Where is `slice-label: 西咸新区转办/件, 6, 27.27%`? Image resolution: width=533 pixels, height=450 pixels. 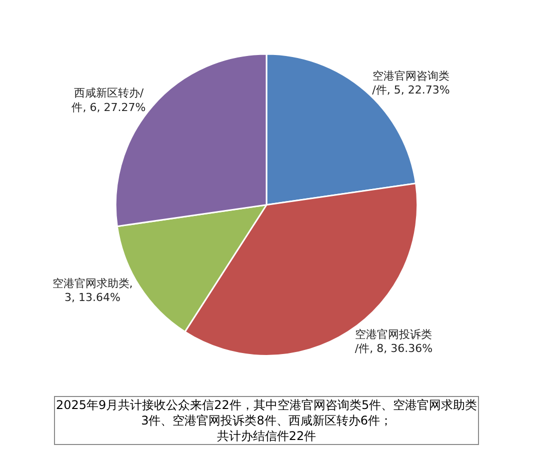
slice-label: 西咸新区转办/件, 6, 27.27% is located at coordinates (109, 100).